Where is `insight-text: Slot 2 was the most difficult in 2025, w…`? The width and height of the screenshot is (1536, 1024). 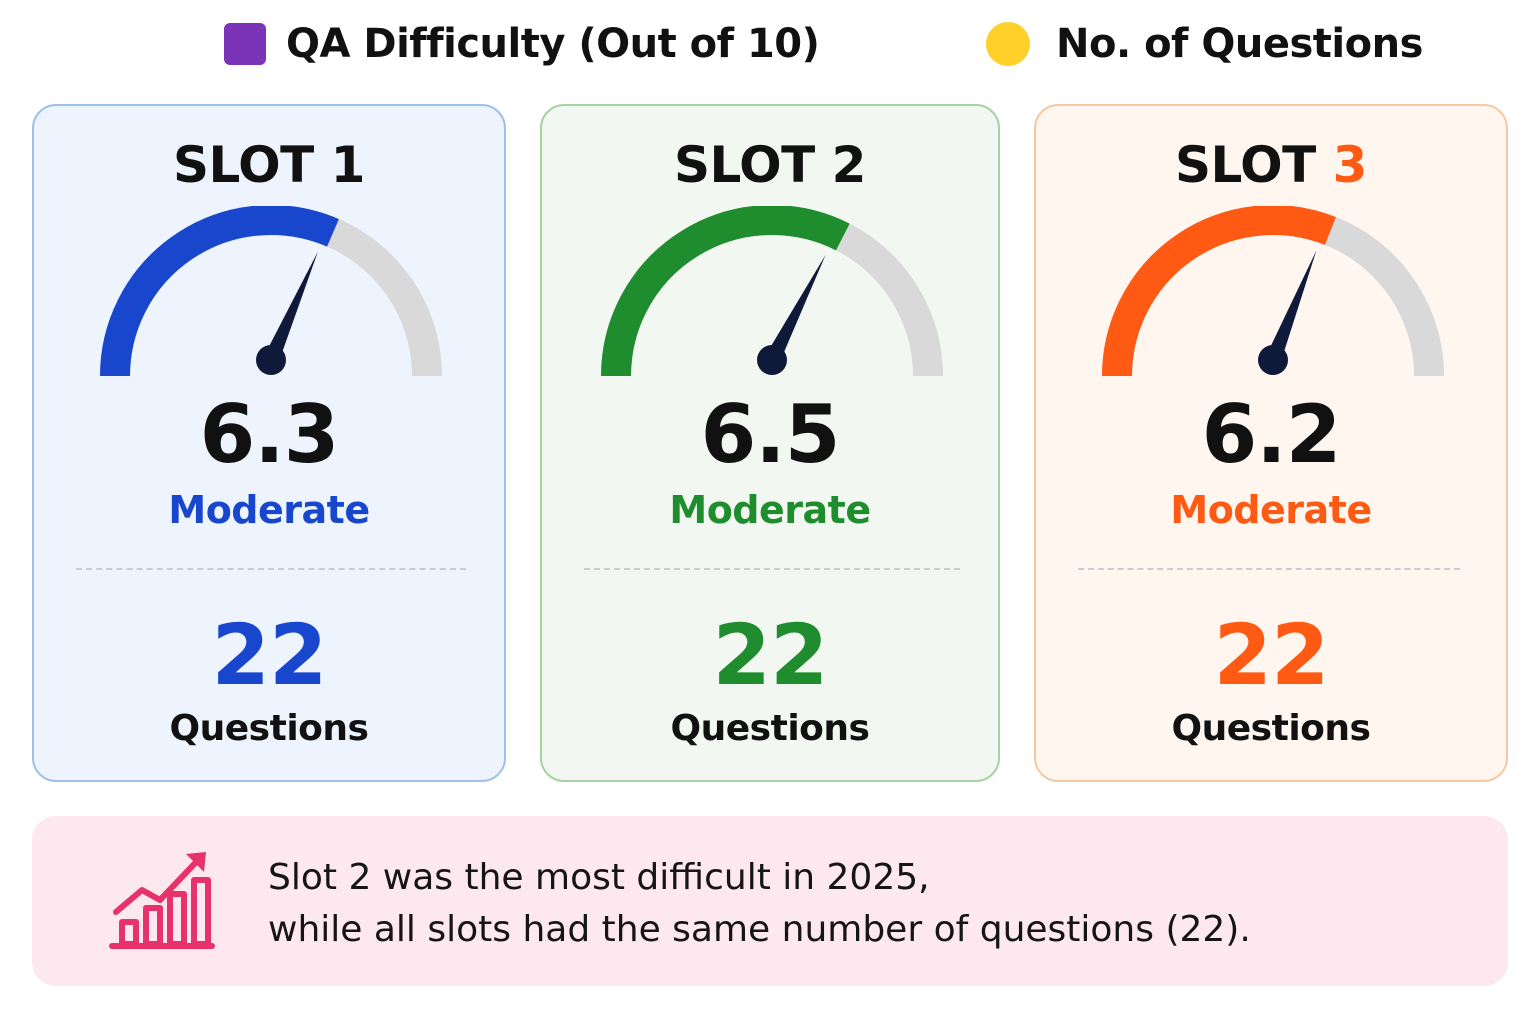 insight-text: Slot 2 was the most difficult in 2025, w… is located at coordinates (759, 904).